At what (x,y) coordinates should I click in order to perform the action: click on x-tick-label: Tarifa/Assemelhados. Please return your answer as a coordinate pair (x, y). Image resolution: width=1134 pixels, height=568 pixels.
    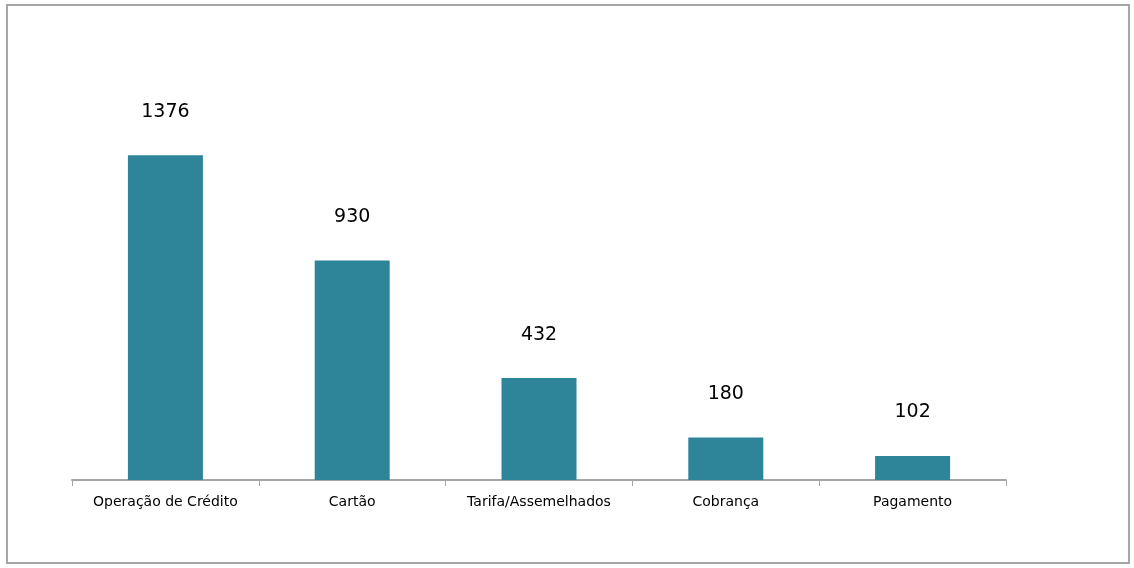
    Looking at the image, I should click on (538, 501).